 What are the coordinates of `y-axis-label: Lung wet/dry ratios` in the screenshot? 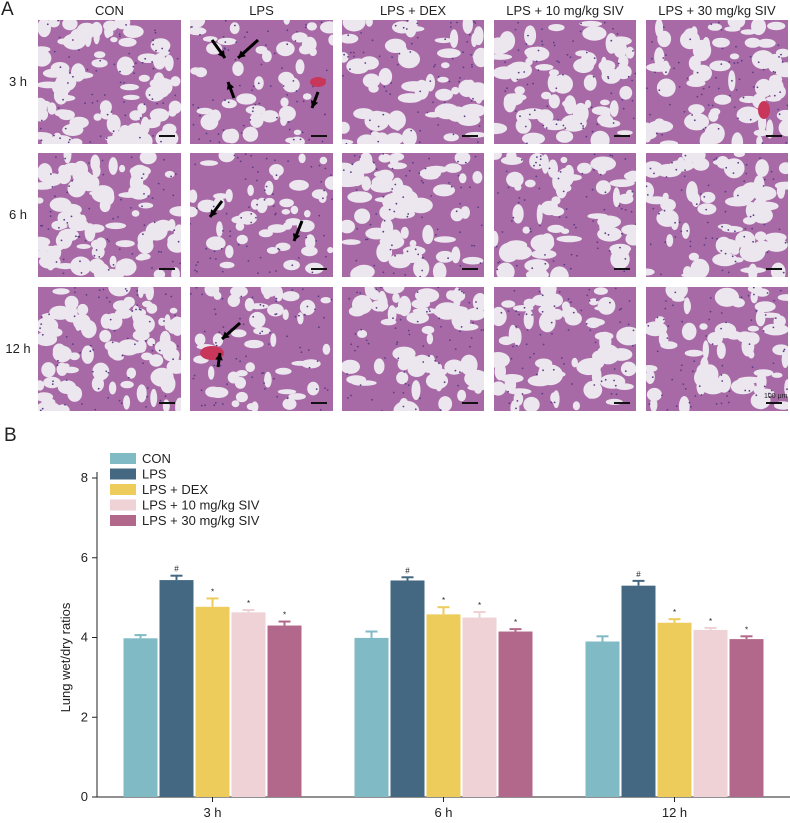 It's located at (65, 657).